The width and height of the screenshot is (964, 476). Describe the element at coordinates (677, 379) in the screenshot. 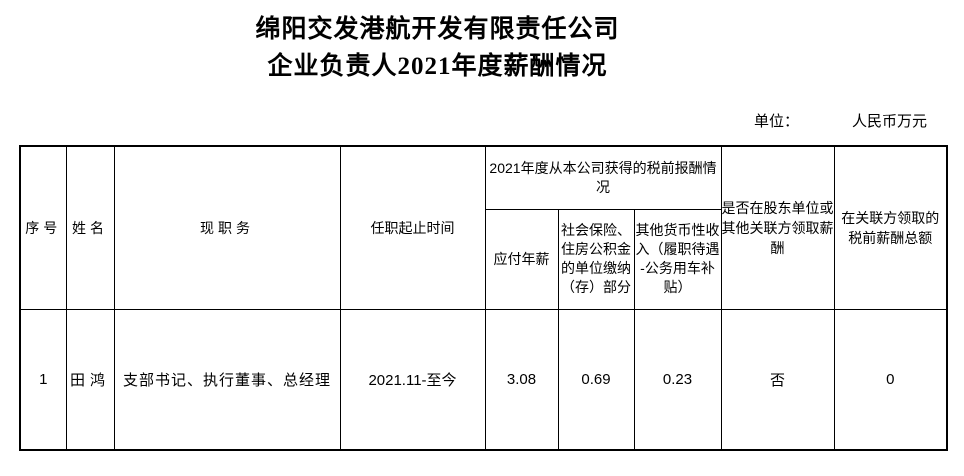

I see `cell-other-income: 0.23` at that location.